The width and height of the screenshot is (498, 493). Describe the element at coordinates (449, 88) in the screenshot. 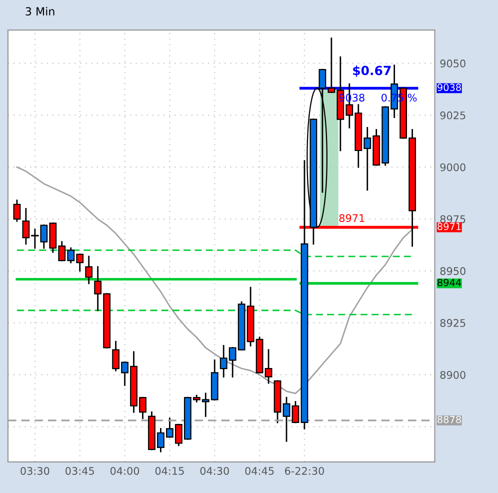

I see `ref-line-label: 9038` at that location.